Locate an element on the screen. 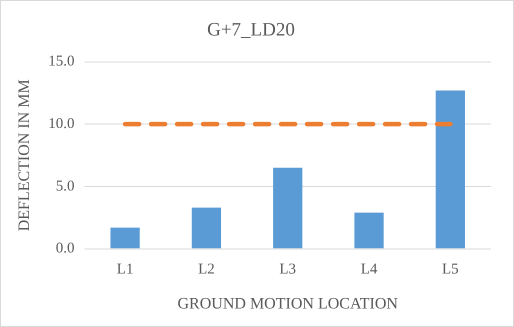 The height and width of the screenshot is (327, 514). x-axis-title: GROUND MOTION LOCATION is located at coordinates (288, 304).